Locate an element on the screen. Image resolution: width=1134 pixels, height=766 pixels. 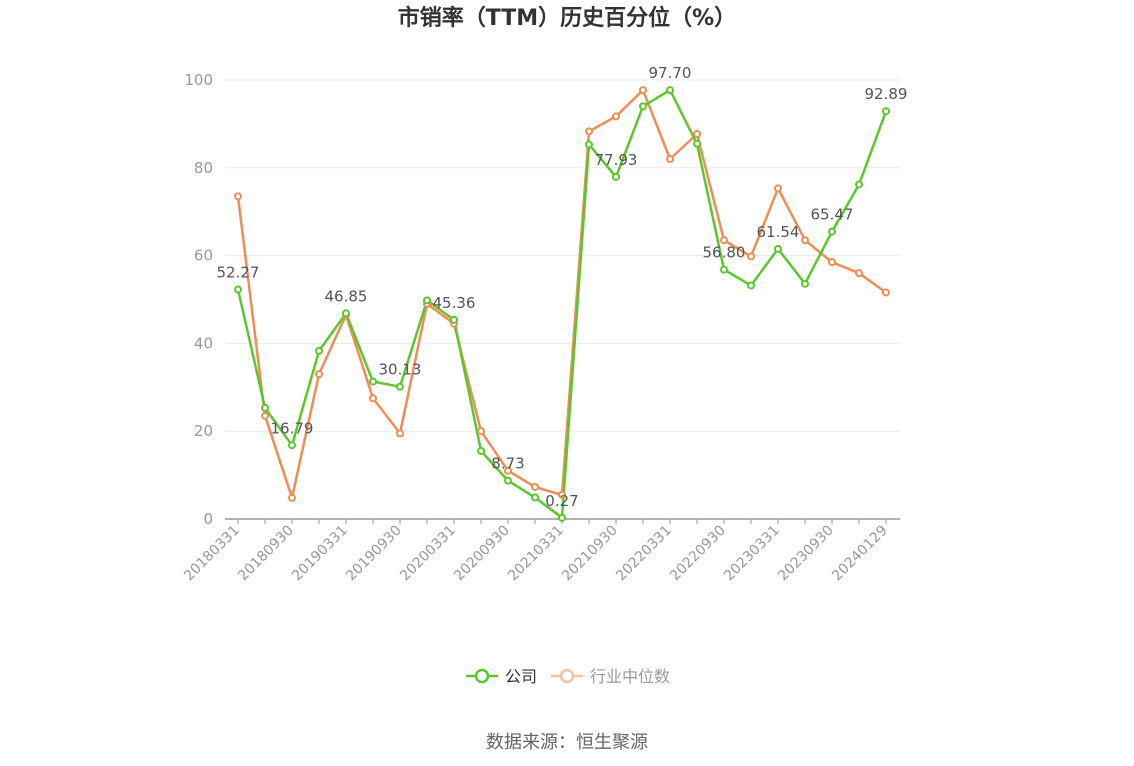
x-tick-label: 20230331 is located at coordinates (752, 554).